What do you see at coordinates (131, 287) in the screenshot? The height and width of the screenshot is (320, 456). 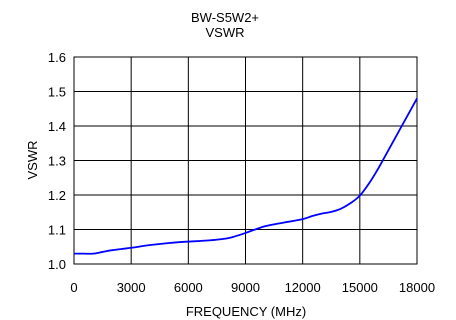 I see `x-tick-label: 3000` at bounding box center [131, 287].